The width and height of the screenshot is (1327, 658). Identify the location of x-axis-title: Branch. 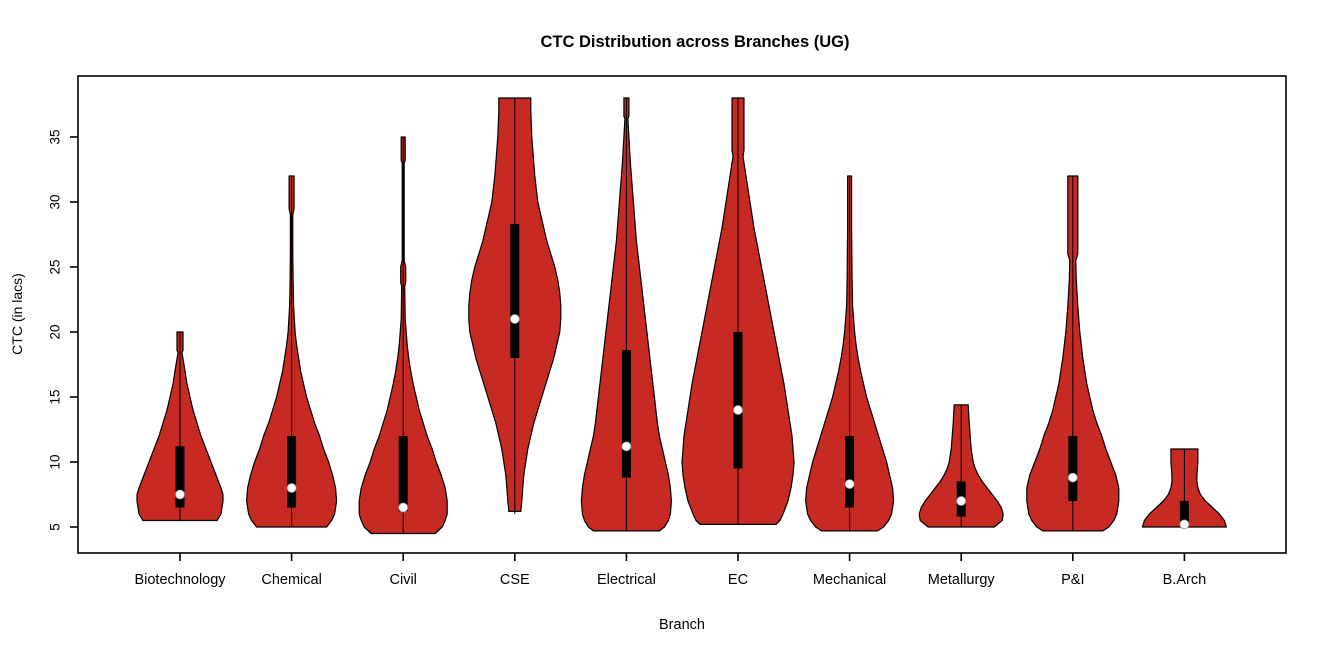
(682, 625).